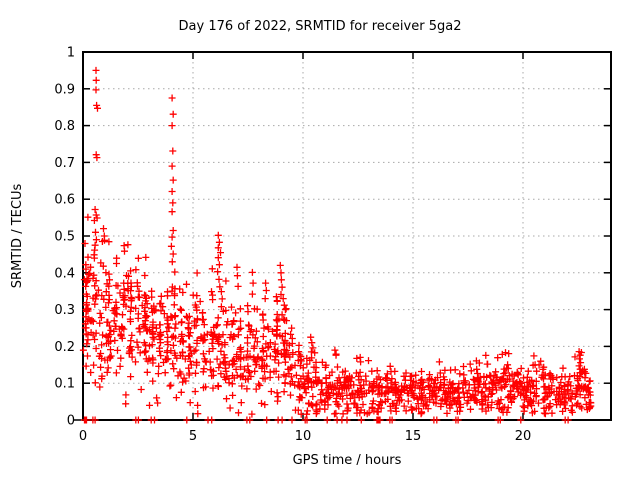  Describe the element at coordinates (347, 460) in the screenshot. I see `x-axis-label: GPS time / hours` at that location.